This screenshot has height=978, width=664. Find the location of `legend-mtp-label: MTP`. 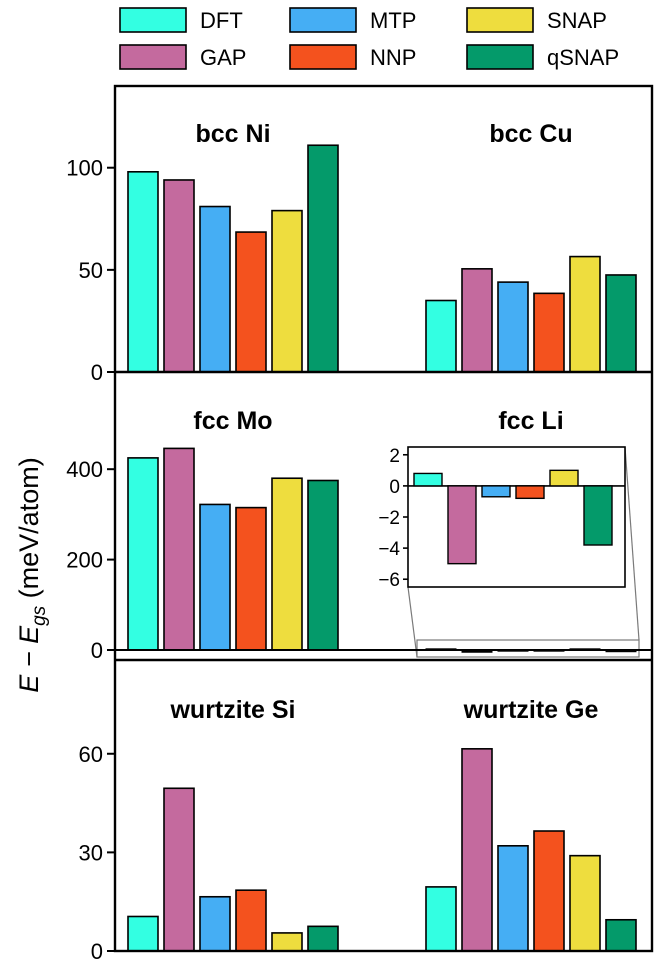

legend-mtp-label: MTP is located at coordinates (393, 20).